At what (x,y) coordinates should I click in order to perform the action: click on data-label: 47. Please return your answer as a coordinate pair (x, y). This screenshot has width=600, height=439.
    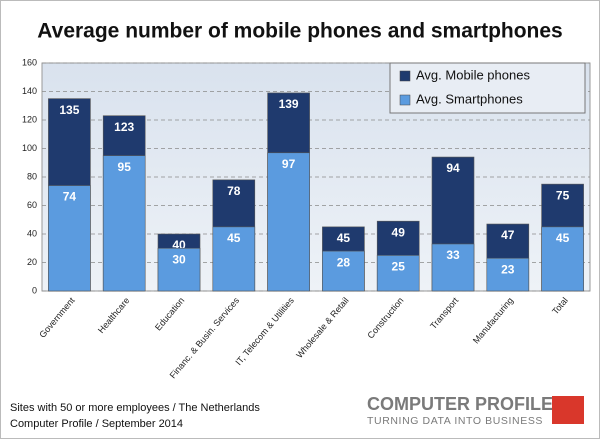
    Looking at the image, I should click on (508, 235).